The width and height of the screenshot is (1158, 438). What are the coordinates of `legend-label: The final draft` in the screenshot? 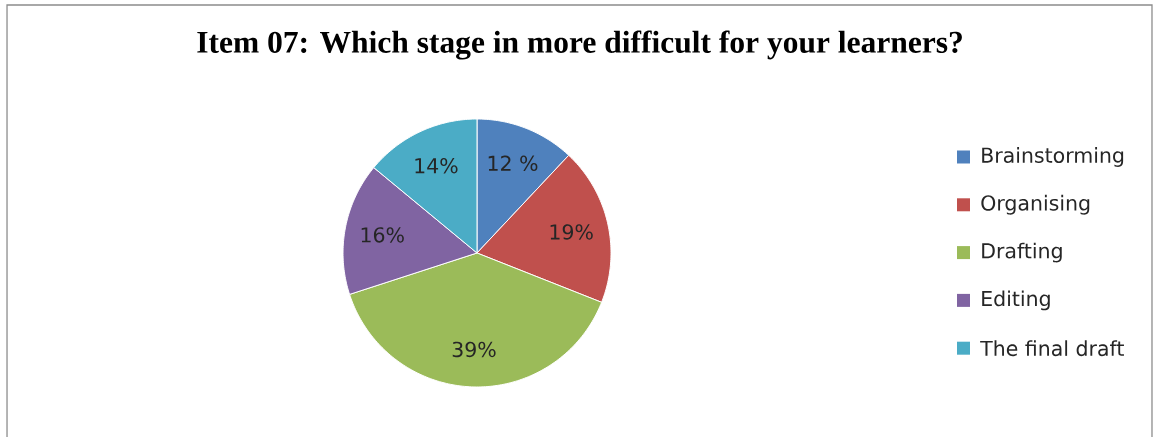 It's located at (1052, 348).